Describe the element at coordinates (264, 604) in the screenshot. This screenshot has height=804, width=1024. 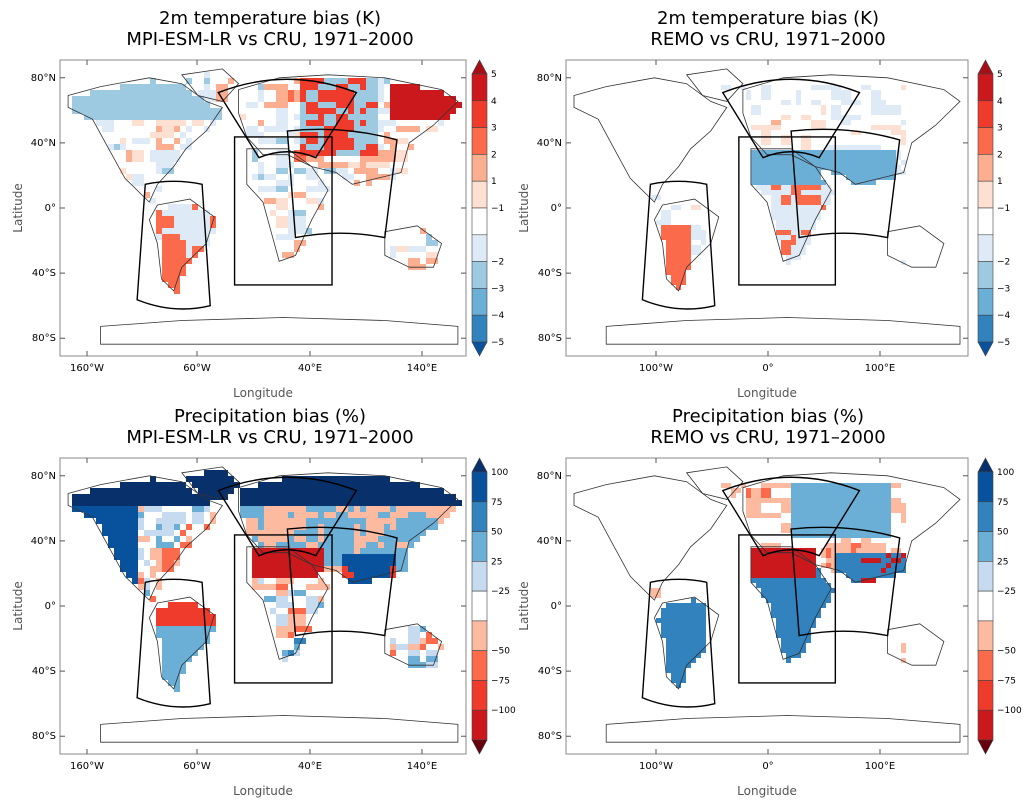
I see `map-area` at that location.